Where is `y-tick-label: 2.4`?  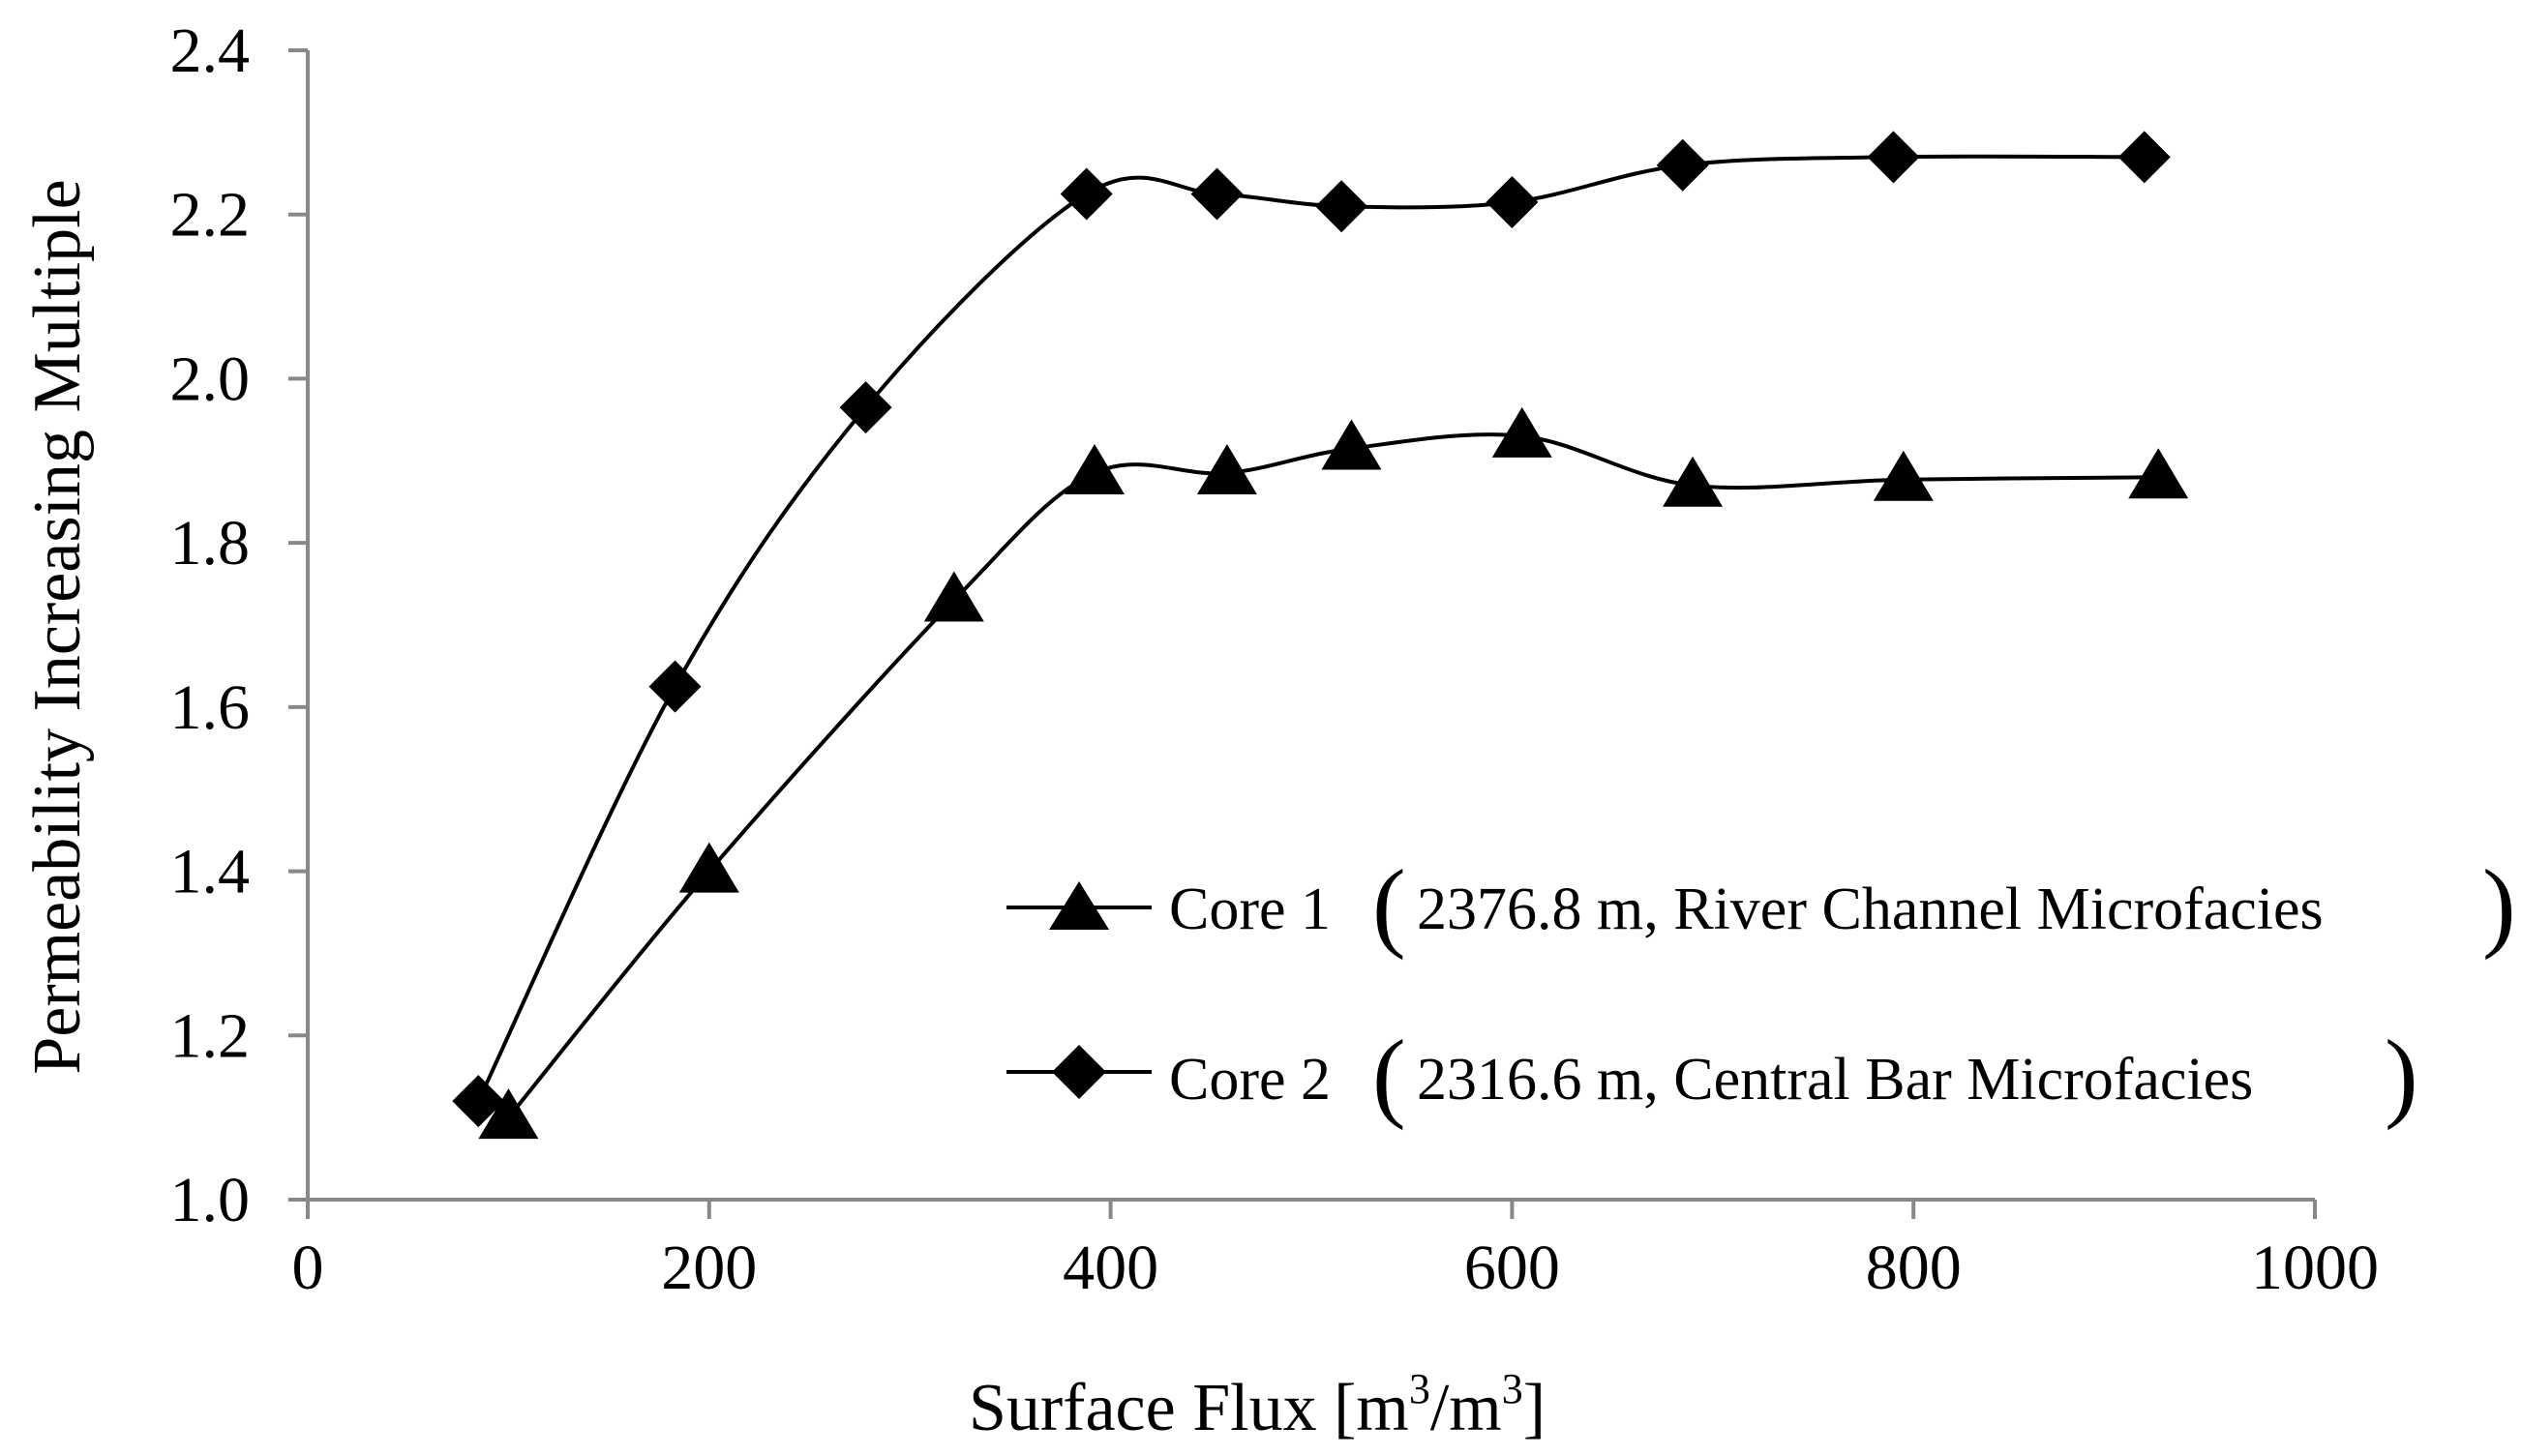 y-tick-label: 2.4 is located at coordinates (211, 50).